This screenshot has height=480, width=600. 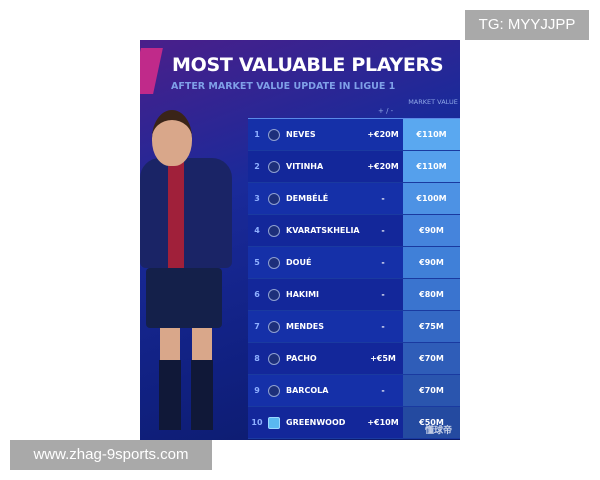 What do you see at coordinates (257, 422) in the screenshot?
I see `rank: 10` at bounding box center [257, 422].